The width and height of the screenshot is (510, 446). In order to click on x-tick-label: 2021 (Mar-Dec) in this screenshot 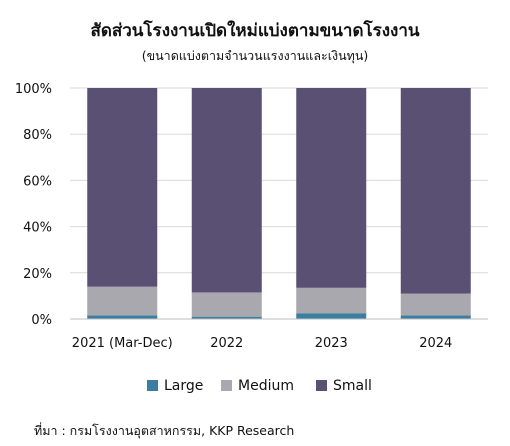, I will do `click(122, 343)`.